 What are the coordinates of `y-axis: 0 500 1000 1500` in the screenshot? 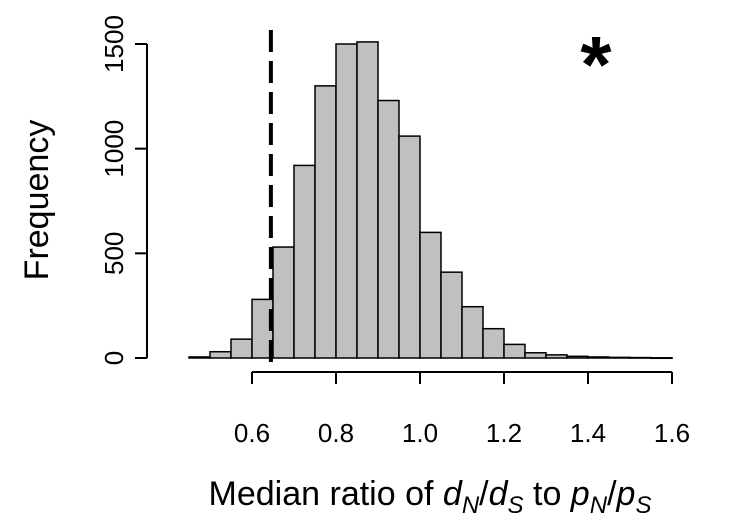 It's located at (123, 190).